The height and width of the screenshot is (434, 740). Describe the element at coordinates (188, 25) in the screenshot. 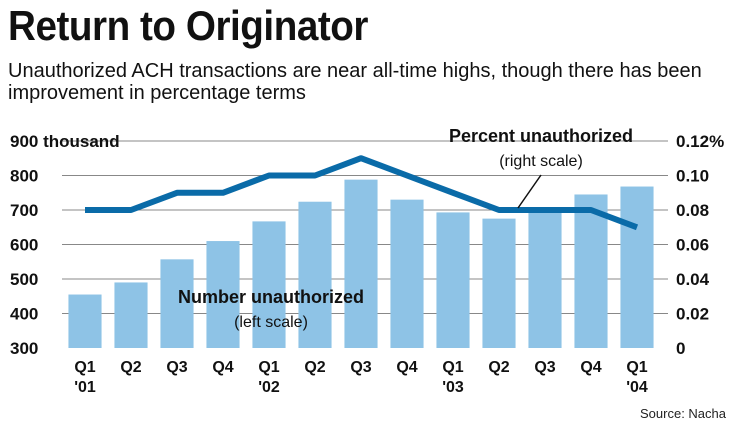

I see `chart-title: Return to Originator` at that location.